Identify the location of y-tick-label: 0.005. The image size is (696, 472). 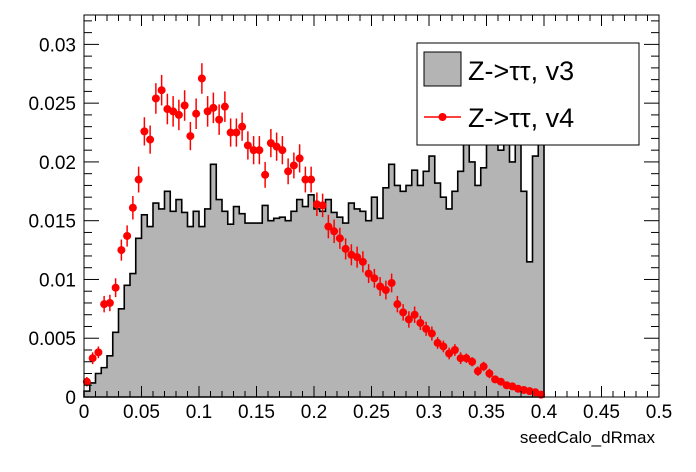
(52, 339).